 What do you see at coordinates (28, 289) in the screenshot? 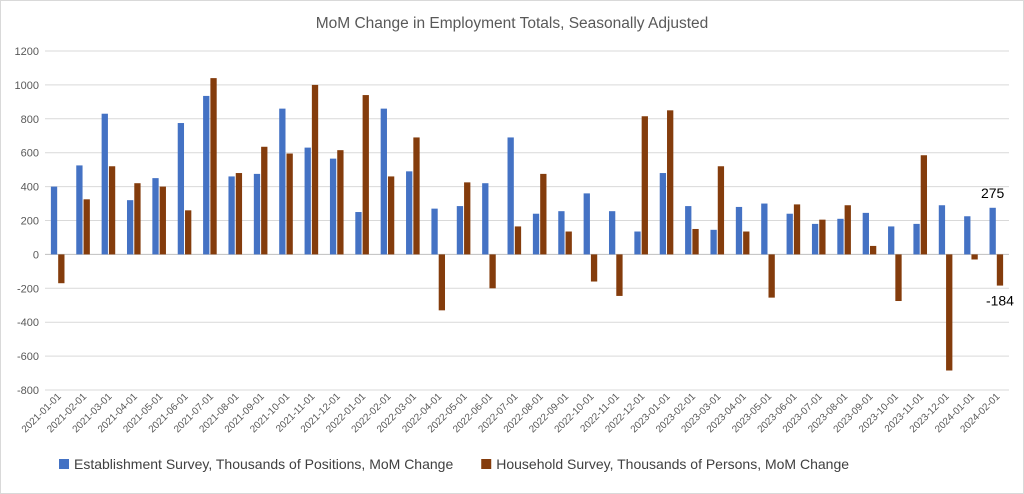
I see `y-tick-label: -200` at bounding box center [28, 289].